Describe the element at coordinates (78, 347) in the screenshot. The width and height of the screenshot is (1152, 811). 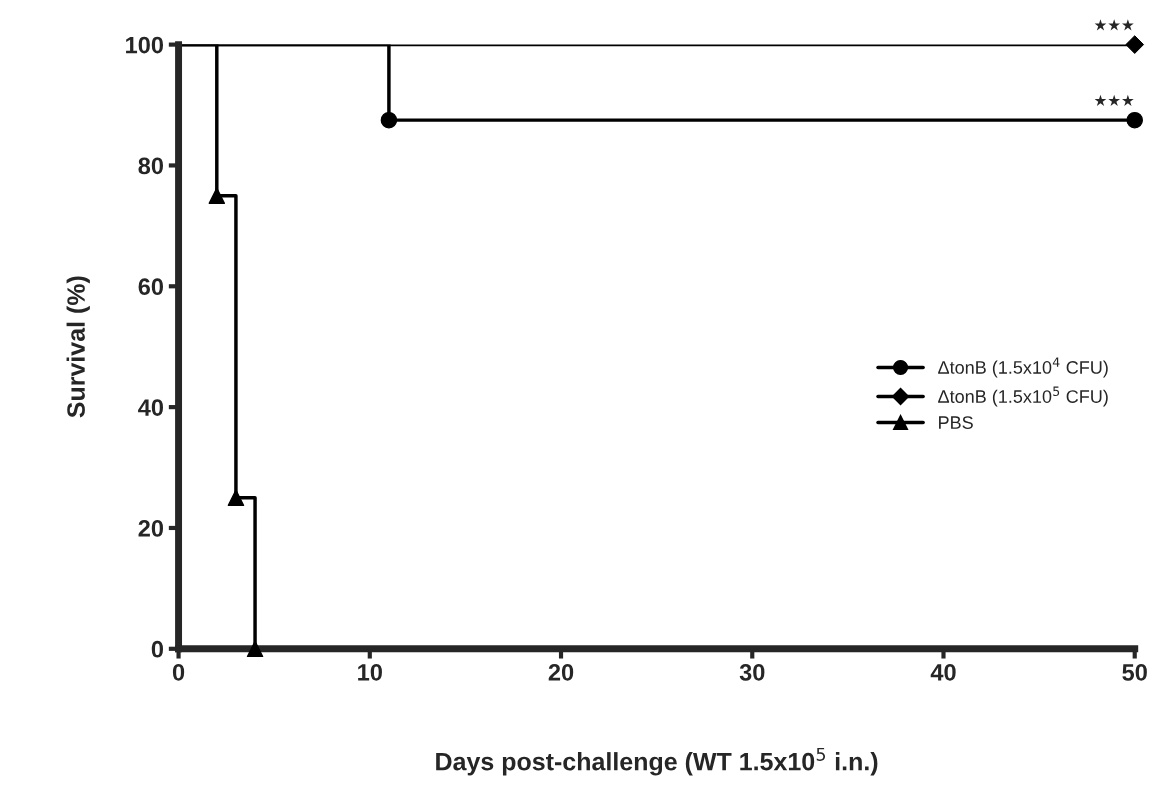
I see `y-axis-title: Survival (%)` at that location.